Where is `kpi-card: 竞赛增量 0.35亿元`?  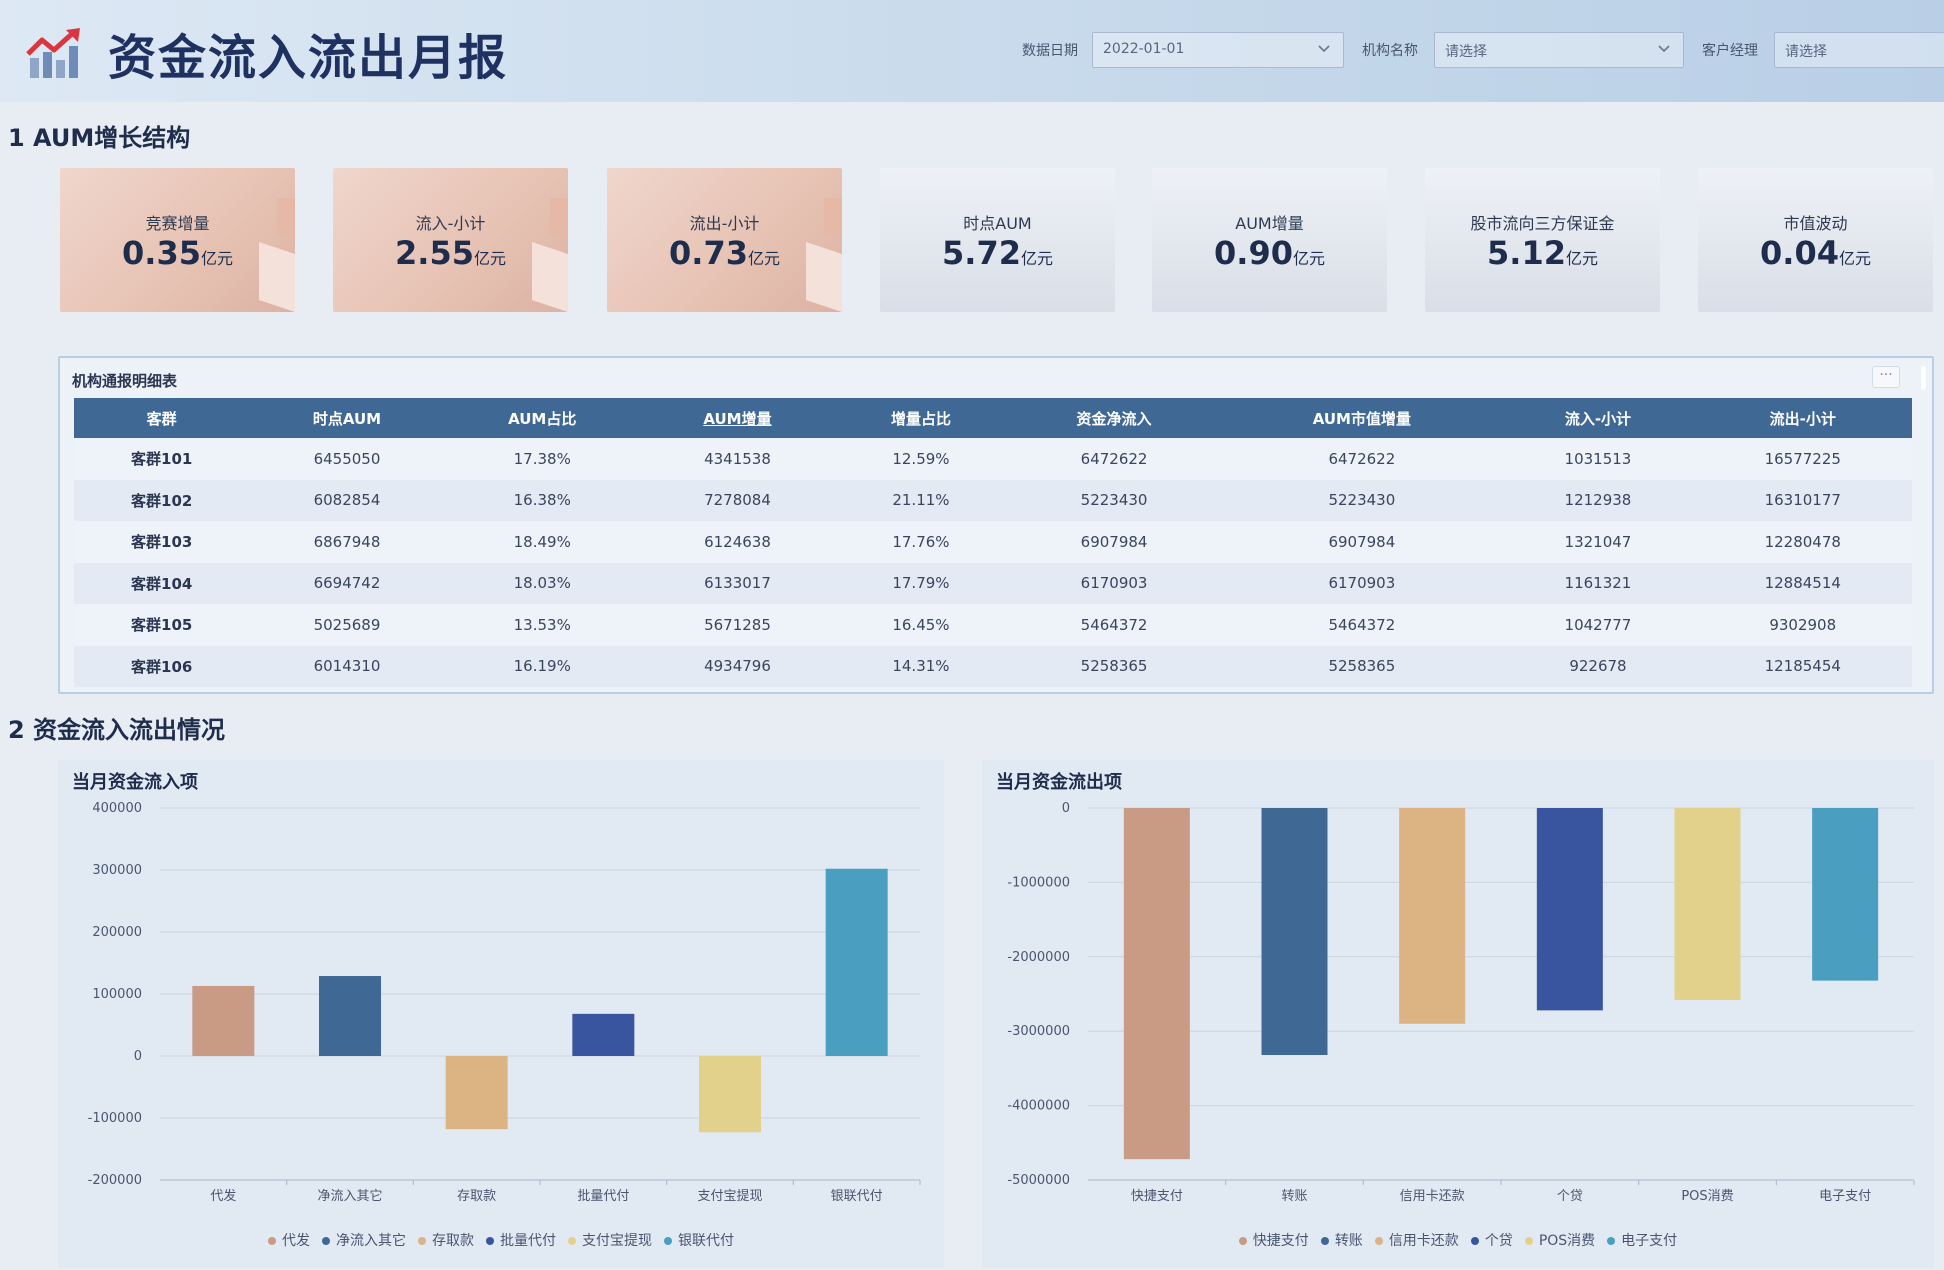
kpi-card: 竞赛增量 0.35亿元 is located at coordinates (177, 240).